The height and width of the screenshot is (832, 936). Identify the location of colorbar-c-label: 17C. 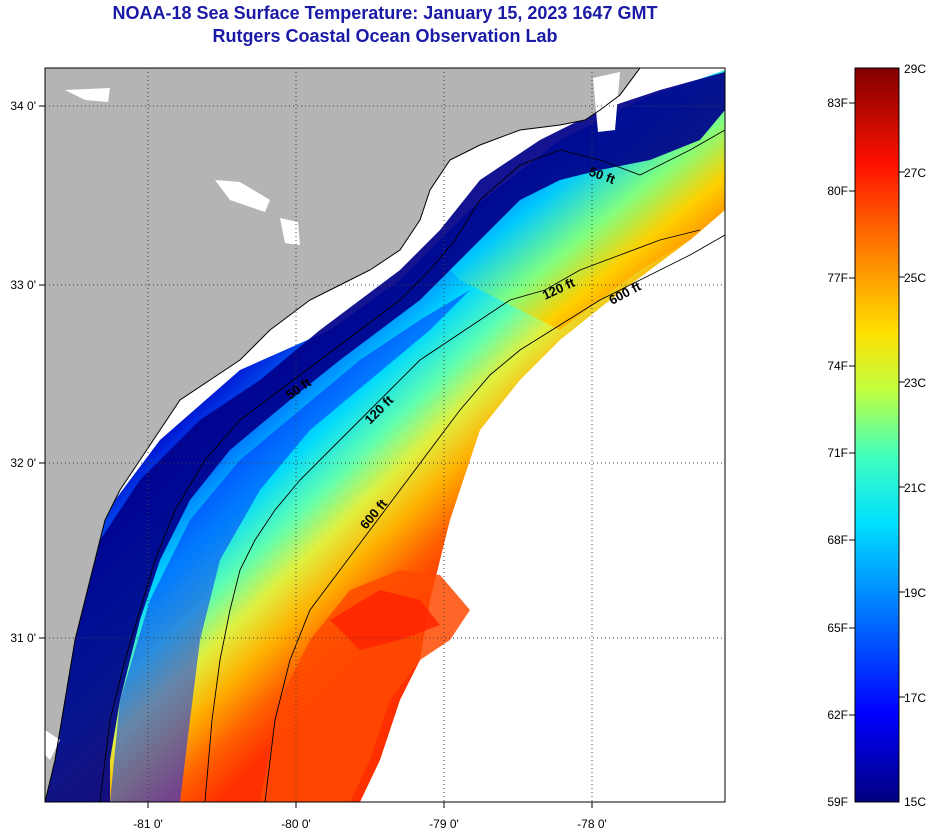
(915, 698).